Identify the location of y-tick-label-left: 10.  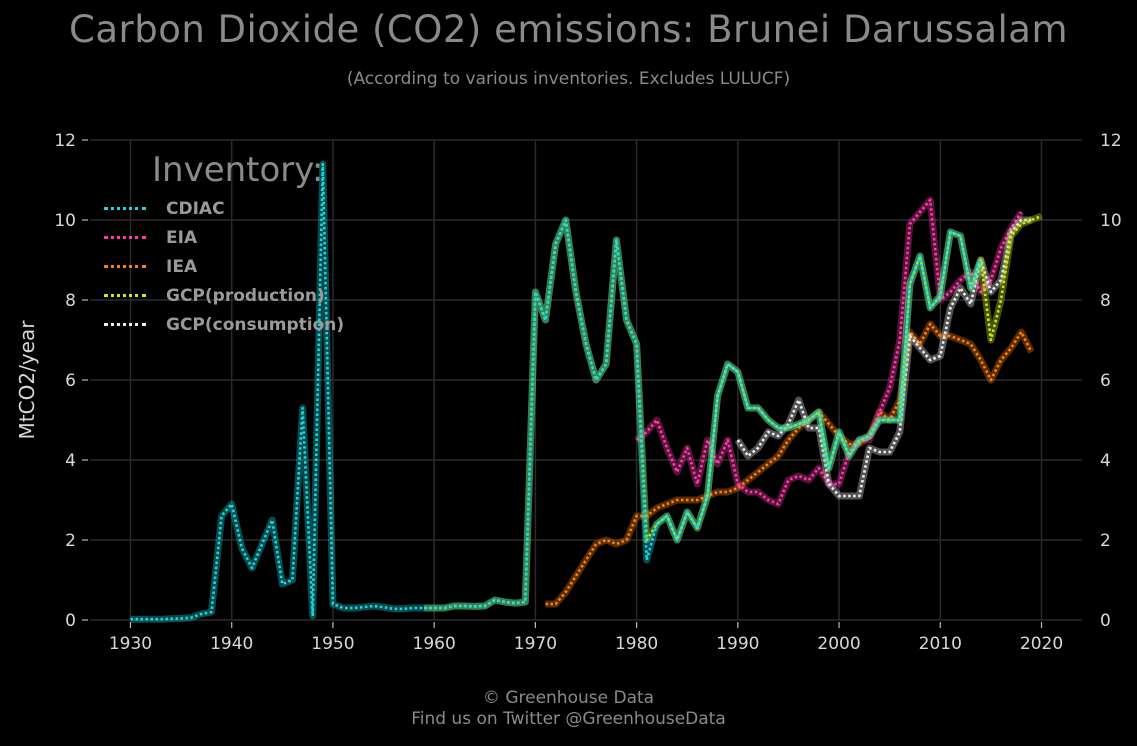
(65, 221).